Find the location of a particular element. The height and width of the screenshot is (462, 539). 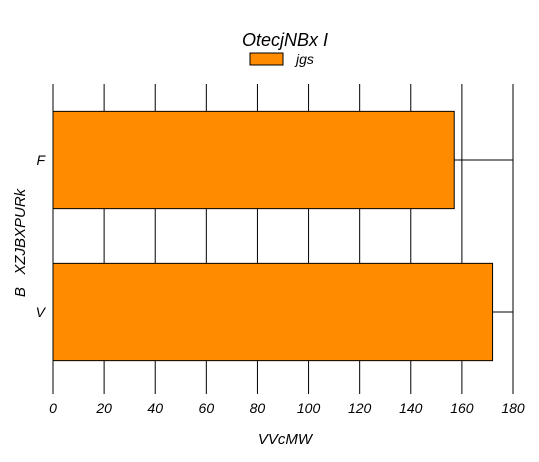

legend: jgs is located at coordinates (281, 59).